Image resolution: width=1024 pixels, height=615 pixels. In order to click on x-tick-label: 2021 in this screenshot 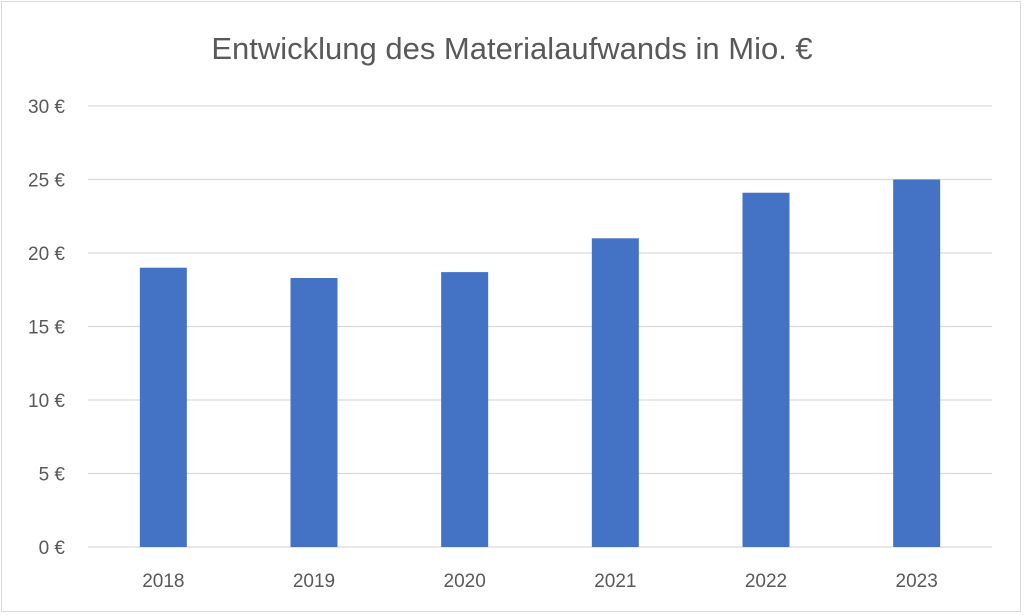, I will do `click(615, 581)`.